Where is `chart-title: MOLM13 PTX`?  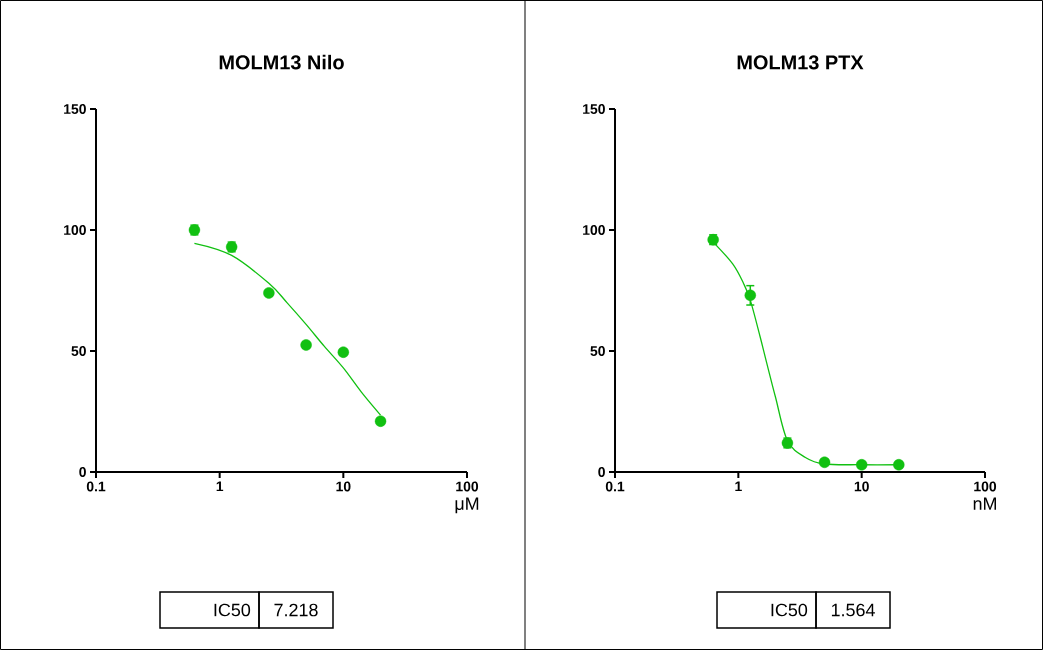 chart-title: MOLM13 PTX is located at coordinates (800, 62).